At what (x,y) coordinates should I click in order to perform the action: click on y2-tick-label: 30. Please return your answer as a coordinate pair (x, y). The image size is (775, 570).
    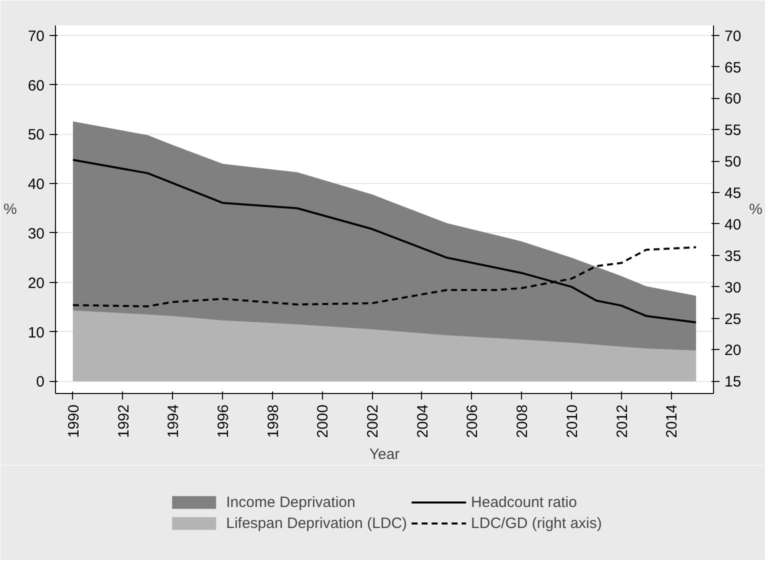
    Looking at the image, I should click on (733, 287).